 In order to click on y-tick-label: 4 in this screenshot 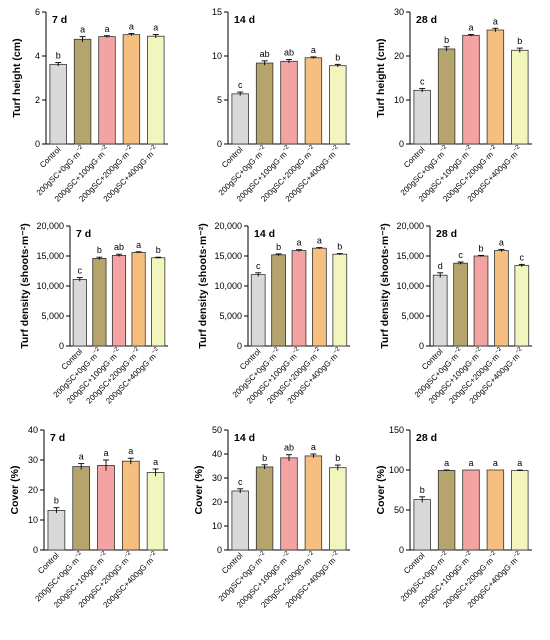, I will do `click(37, 56)`.